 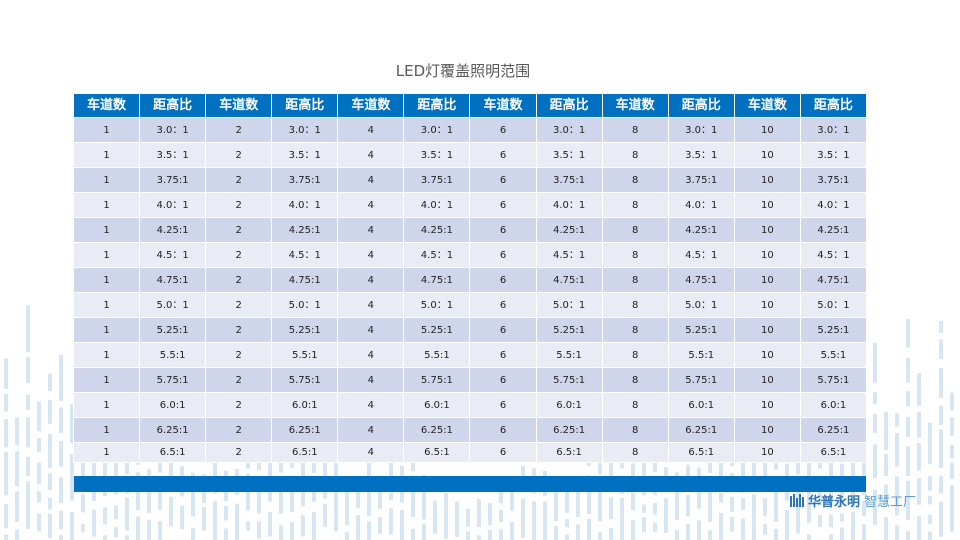 I want to click on table-header-row: 车道数 距高比 车道数 距高比 车道数 距高比 车道数 距高比 车道数 距高比 车道数 距高比, so click(x=470, y=105).